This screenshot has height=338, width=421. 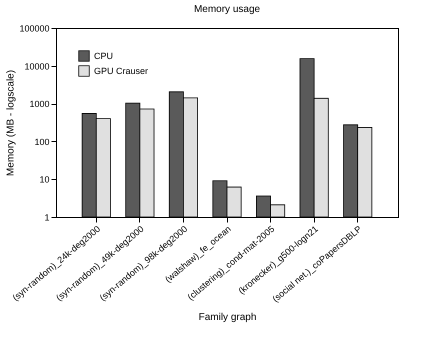 I want to click on y-tick-label: 10, so click(x=44, y=179).